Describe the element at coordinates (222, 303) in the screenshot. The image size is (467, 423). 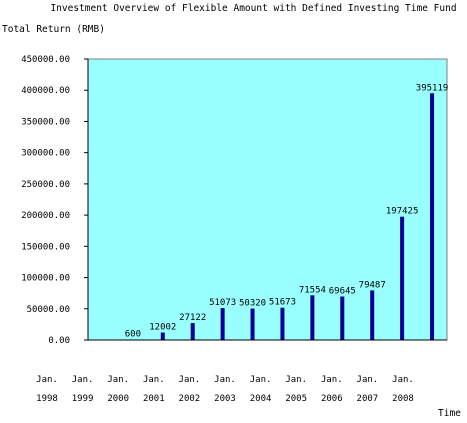
I see `data-label: 51073` at that location.